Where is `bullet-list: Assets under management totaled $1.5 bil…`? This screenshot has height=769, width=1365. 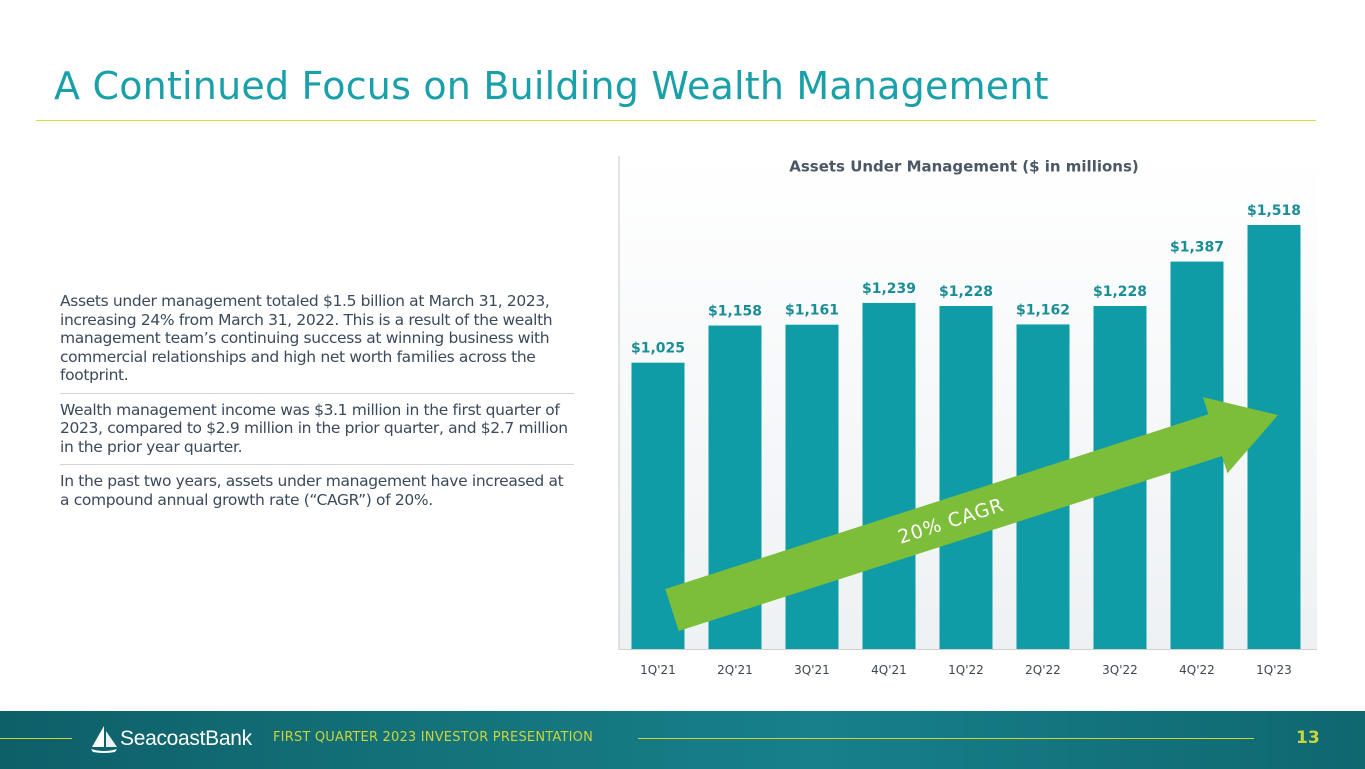
bullet-list: Assets under management totaled $1.5 bil… is located at coordinates (317, 404).